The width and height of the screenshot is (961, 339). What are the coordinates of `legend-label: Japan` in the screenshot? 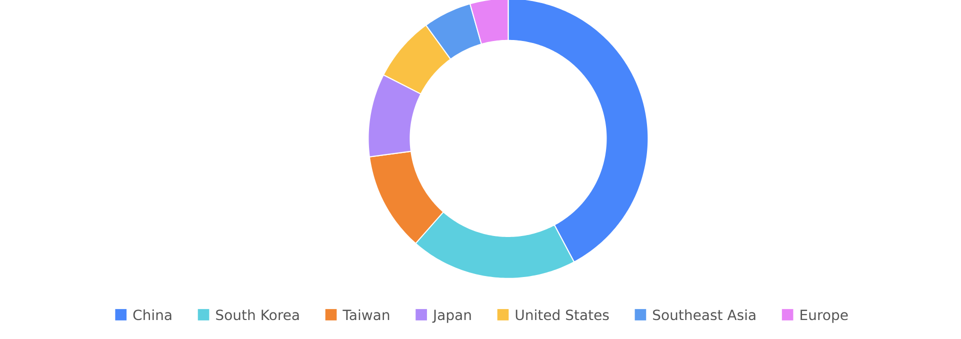 It's located at (451, 316).